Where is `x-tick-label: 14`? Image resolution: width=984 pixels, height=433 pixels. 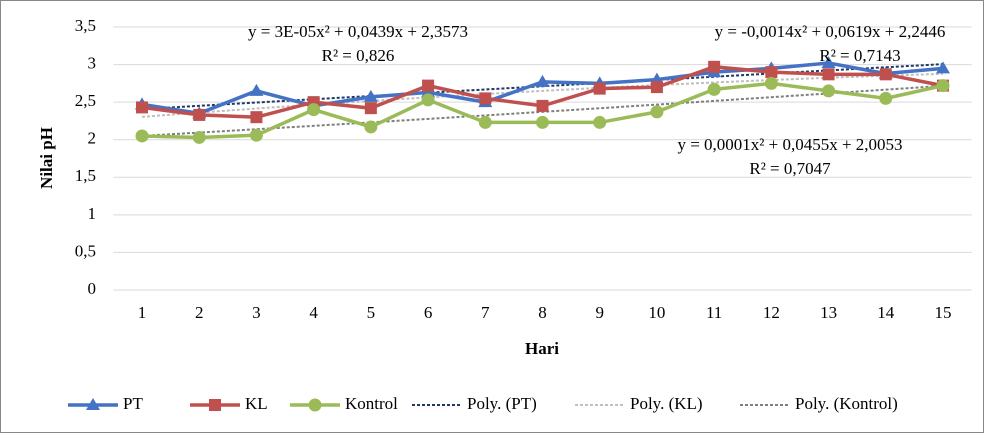 x-tick-label: 14 is located at coordinates (886, 312).